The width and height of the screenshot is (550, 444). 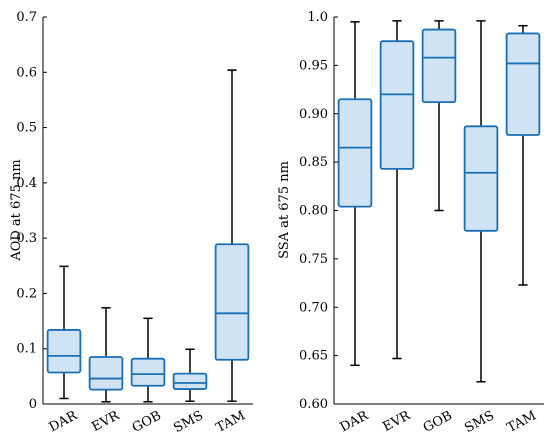 What do you see at coordinates (26, 293) in the screenshot?
I see `aod-y-tick-label: 0.2` at bounding box center [26, 293].